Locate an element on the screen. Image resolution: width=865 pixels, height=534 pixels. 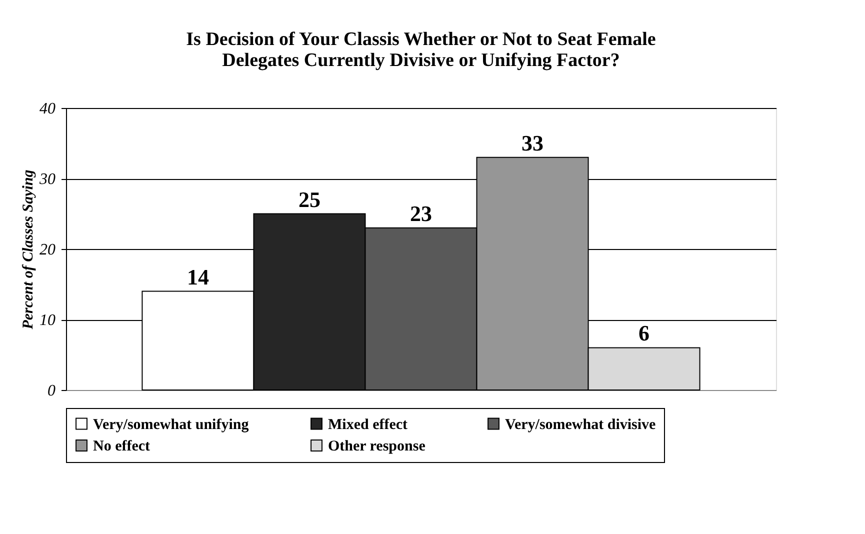
y-axis-title: Percent of Classes Saying is located at coordinates (28, 249).